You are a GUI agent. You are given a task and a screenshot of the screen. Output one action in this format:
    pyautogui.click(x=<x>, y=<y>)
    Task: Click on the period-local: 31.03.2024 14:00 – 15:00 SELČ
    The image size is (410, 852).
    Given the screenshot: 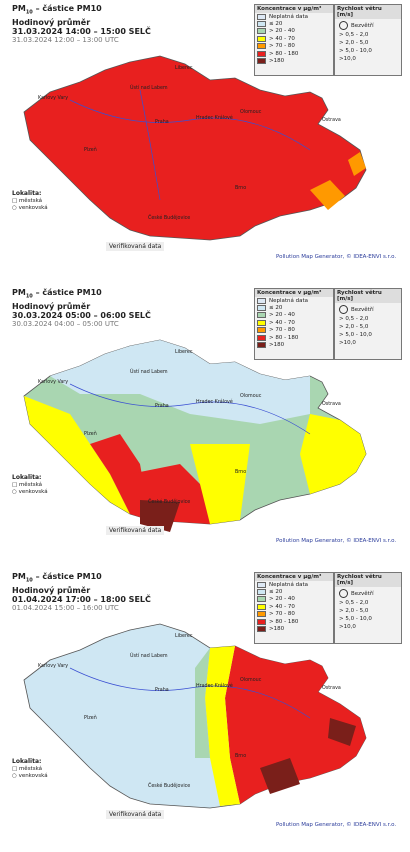 What is the action you would take?
    pyautogui.click(x=81, y=31)
    